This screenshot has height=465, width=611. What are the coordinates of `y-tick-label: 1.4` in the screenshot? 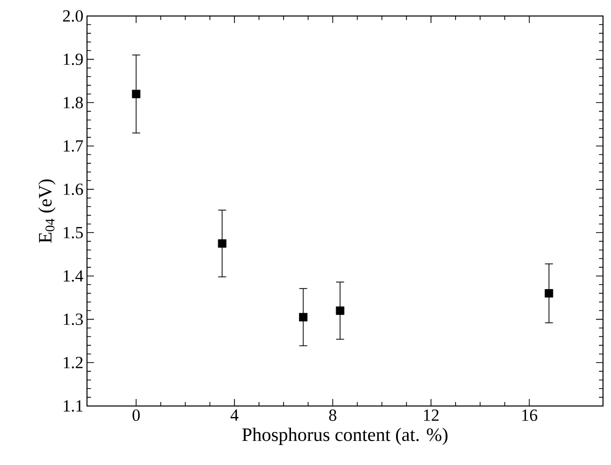 It's located at (74, 276).